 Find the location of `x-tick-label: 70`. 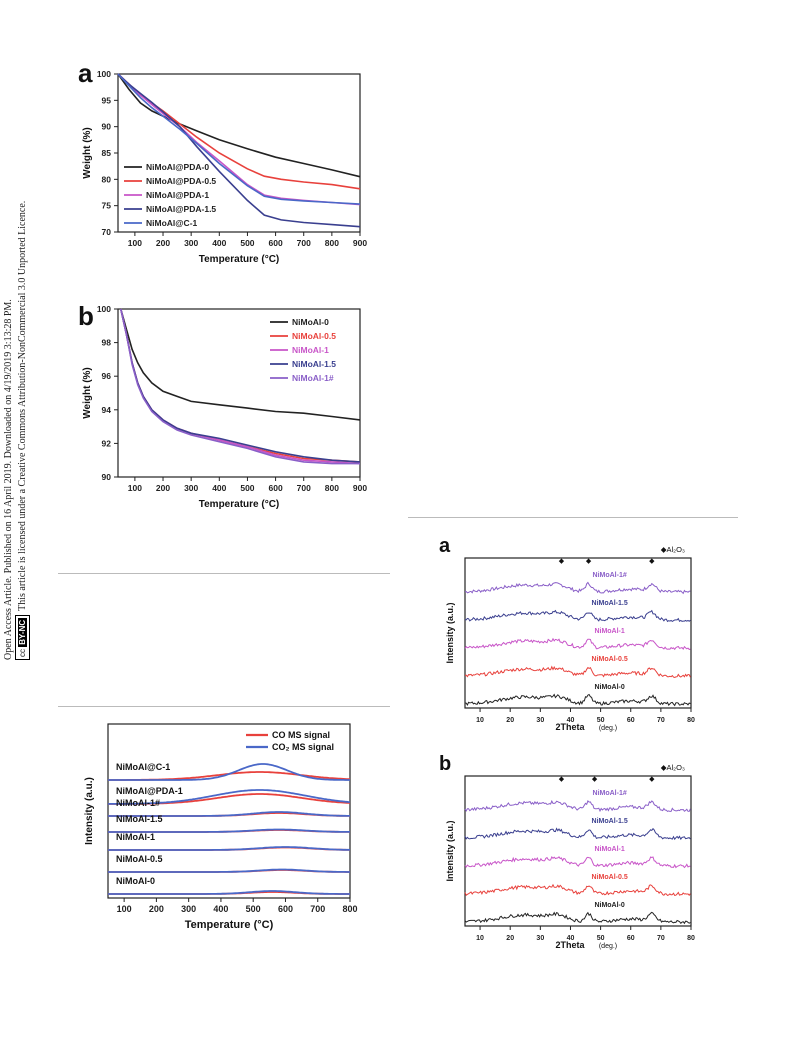

x-tick-label: 70 is located at coordinates (661, 938).